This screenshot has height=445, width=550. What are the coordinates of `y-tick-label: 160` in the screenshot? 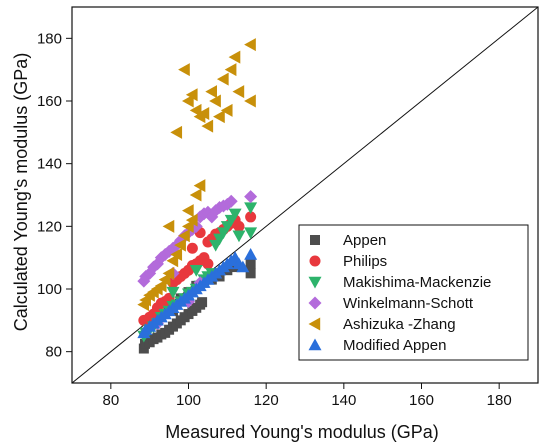 It's located at (49, 101).